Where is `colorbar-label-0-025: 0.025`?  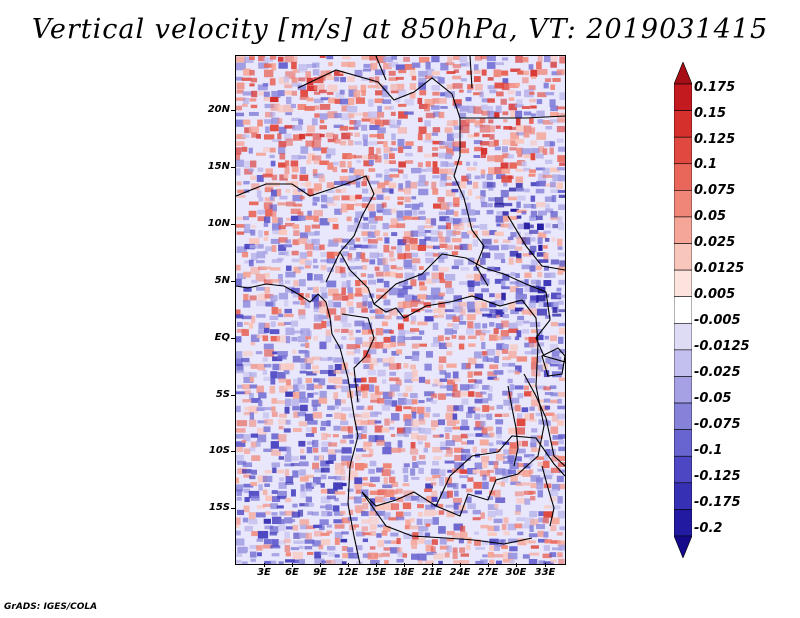
colorbar-label-0-025: 0.025 is located at coordinates (715, 242).